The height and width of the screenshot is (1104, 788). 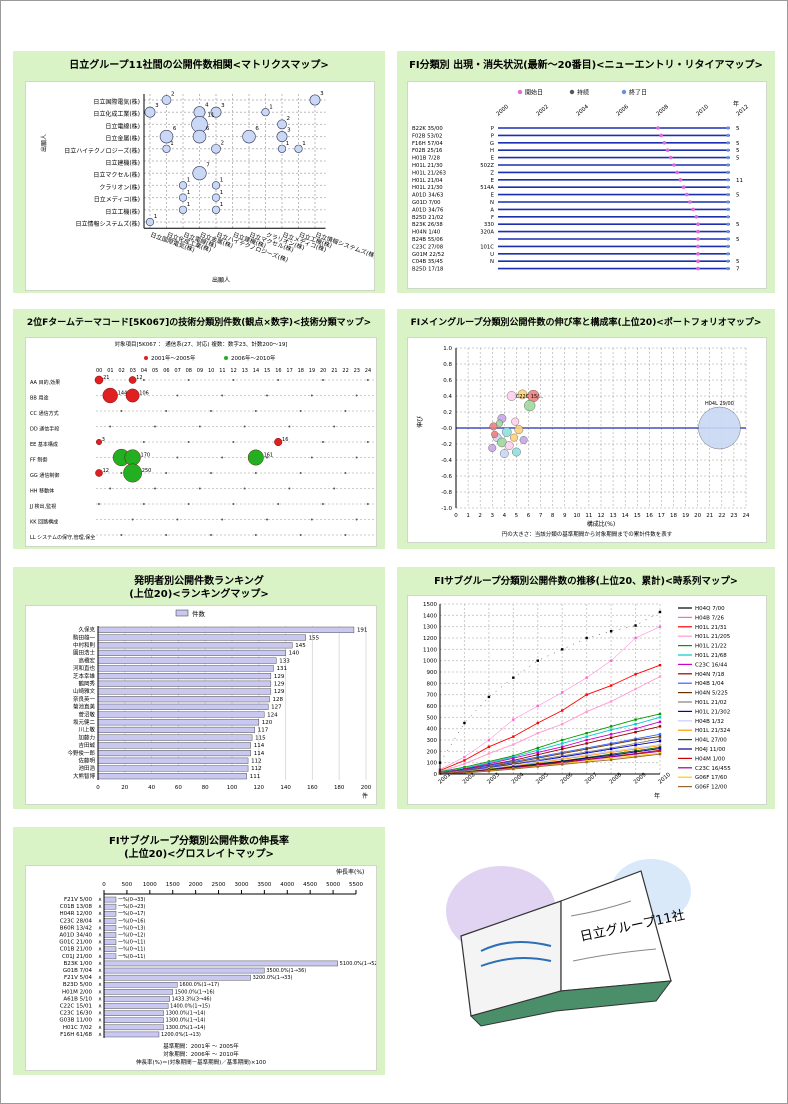 What do you see at coordinates (123, 394) in the screenshot?
I see `tech-bubble-label: 144` at bounding box center [123, 394].